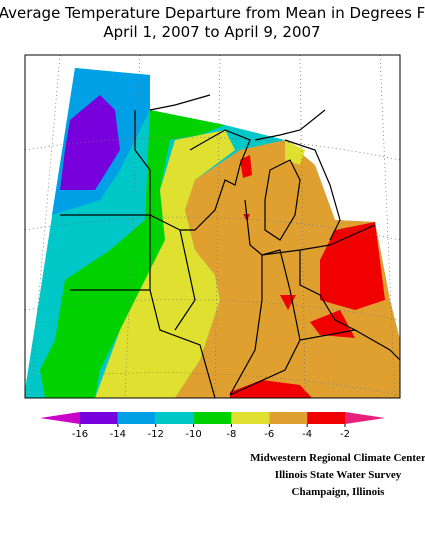 This screenshot has height=550, width=425. What do you see at coordinates (118, 434) in the screenshot?
I see `legend-tick-label: -14` at bounding box center [118, 434].